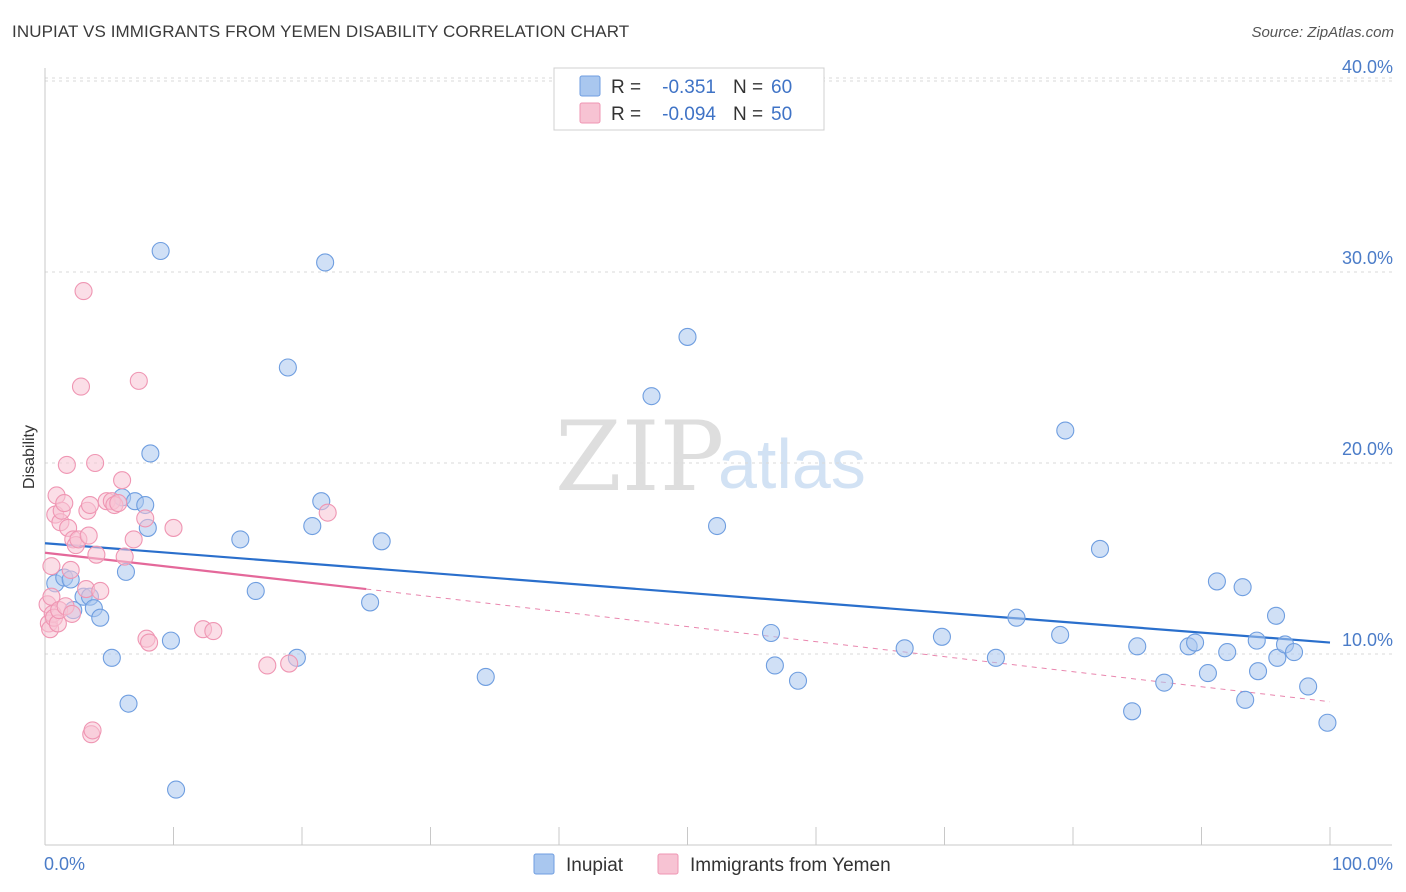 This screenshot has width=1406, height=892. What do you see at coordinates (187, 513) in the screenshot?
I see `series-yemen` at bounding box center [187, 513].